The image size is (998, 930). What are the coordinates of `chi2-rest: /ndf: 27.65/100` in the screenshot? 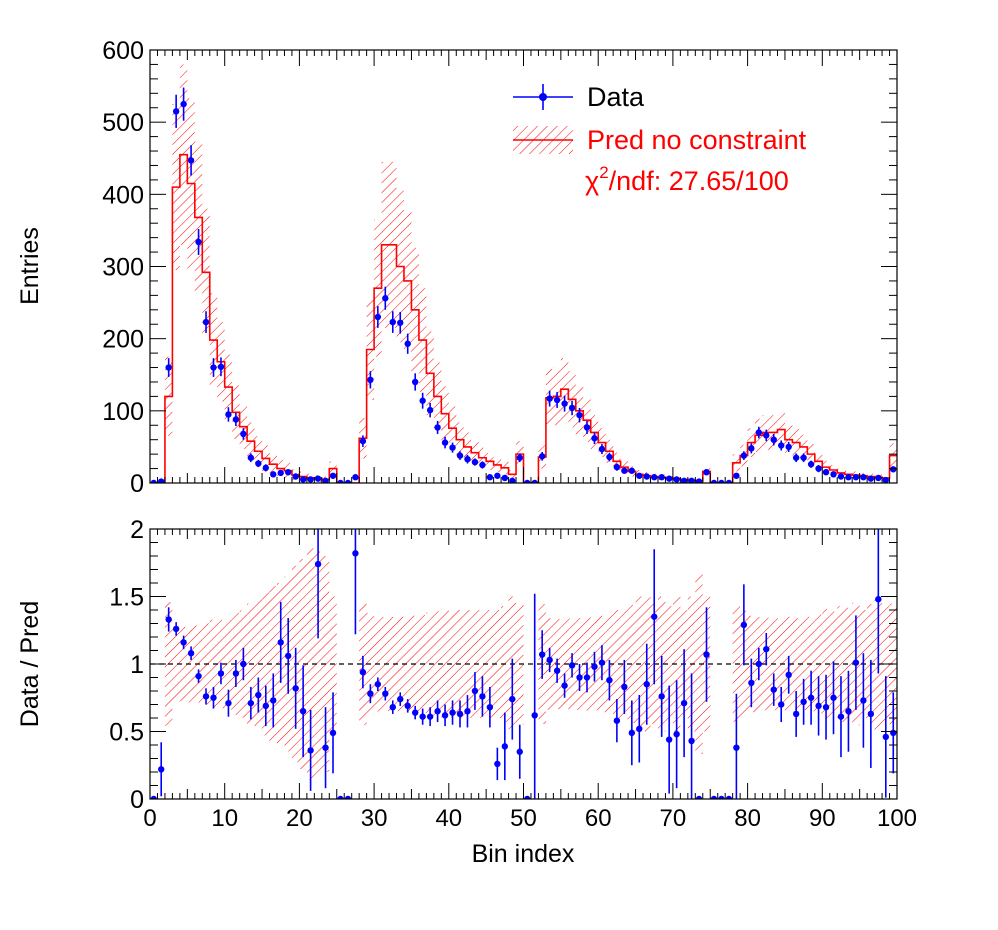 It's located at (699, 181).